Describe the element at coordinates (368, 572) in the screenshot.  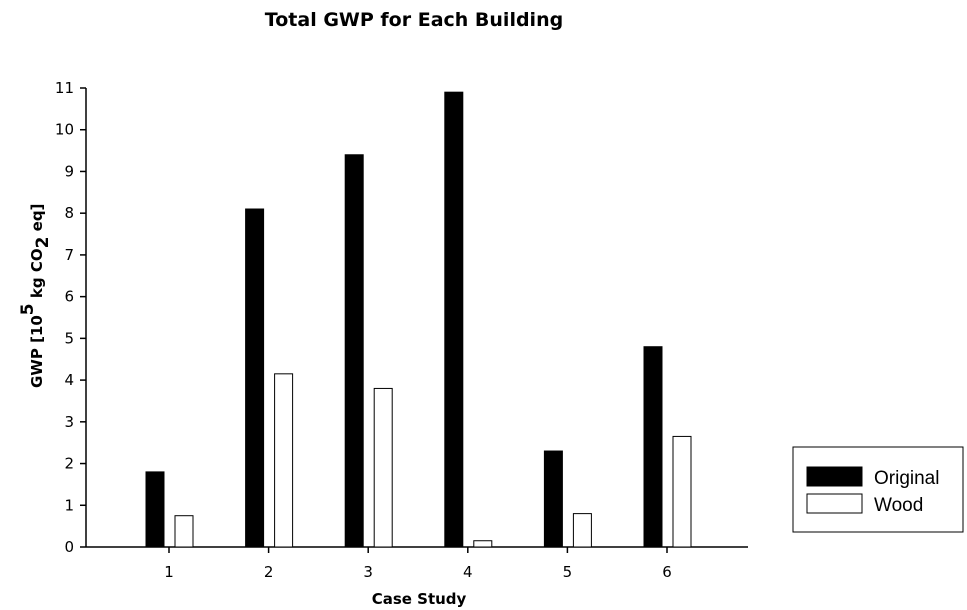
I see `x-tick-label: 3` at that location.